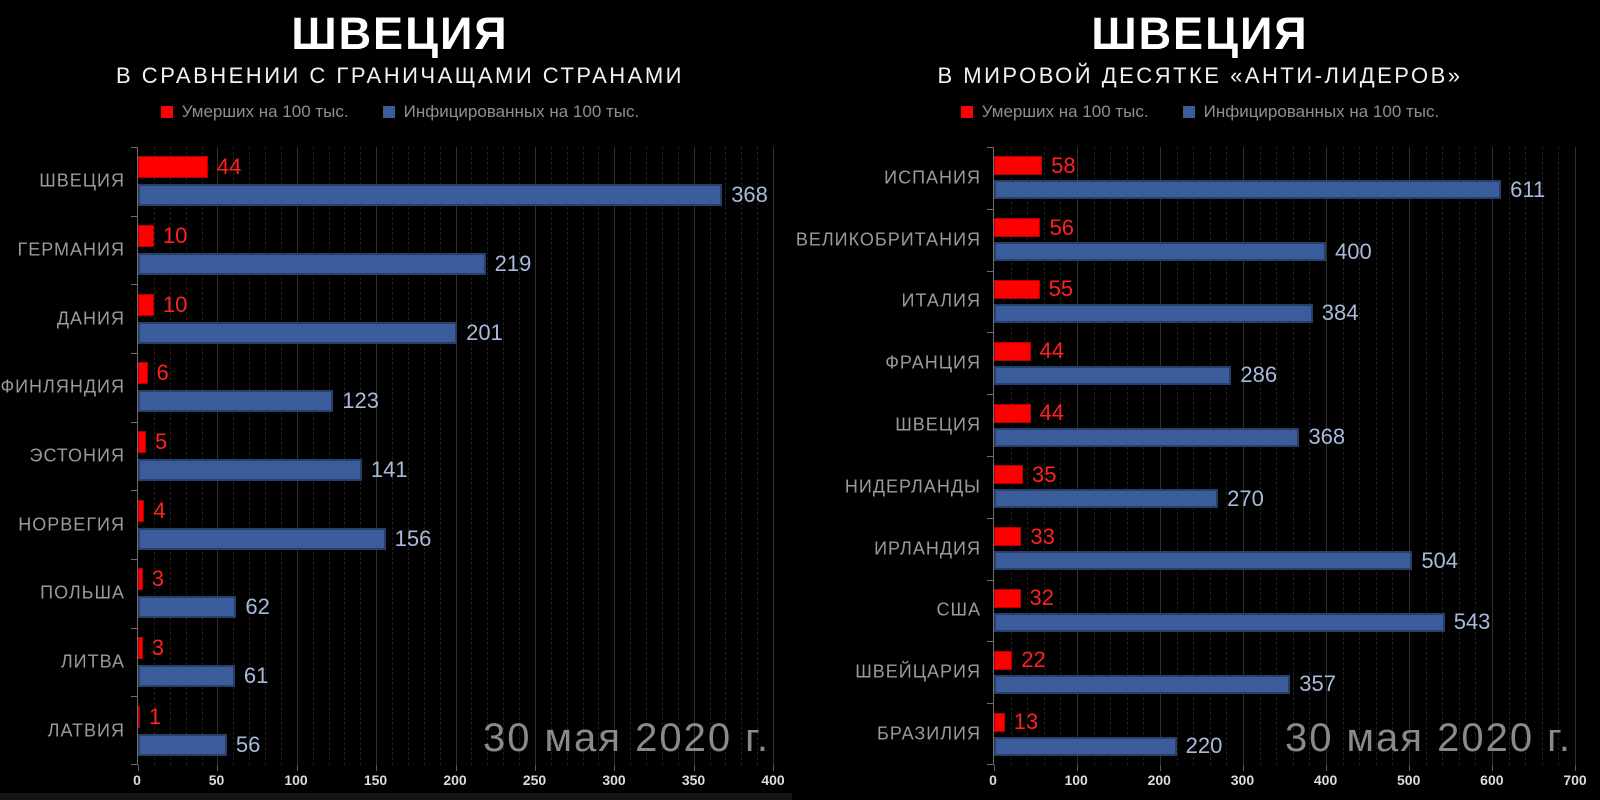 The height and width of the screenshot is (800, 1600). I want to click on x-axis-label: 700, so click(1575, 780).